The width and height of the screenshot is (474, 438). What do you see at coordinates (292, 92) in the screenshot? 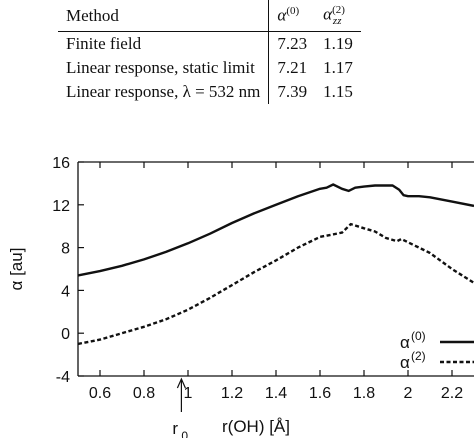
I see `cell-alpha0: 7.39` at bounding box center [292, 92].